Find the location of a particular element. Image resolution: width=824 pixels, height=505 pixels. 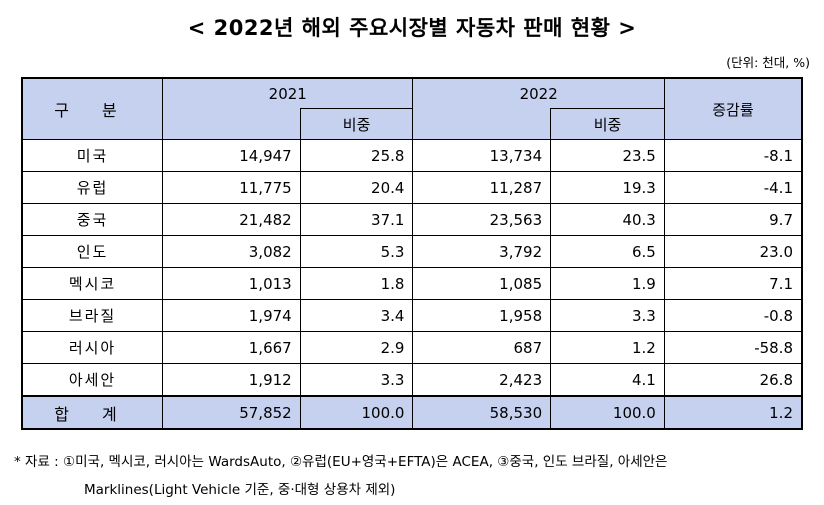

header-subrow: 비중 비중 is located at coordinates (412, 124).